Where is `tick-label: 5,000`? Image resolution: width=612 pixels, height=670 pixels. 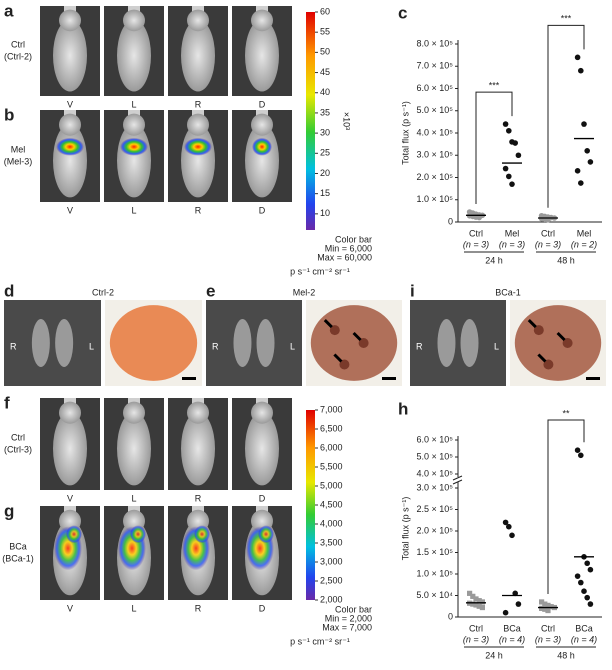
tick-label: 5,000 is located at coordinates (331, 485).